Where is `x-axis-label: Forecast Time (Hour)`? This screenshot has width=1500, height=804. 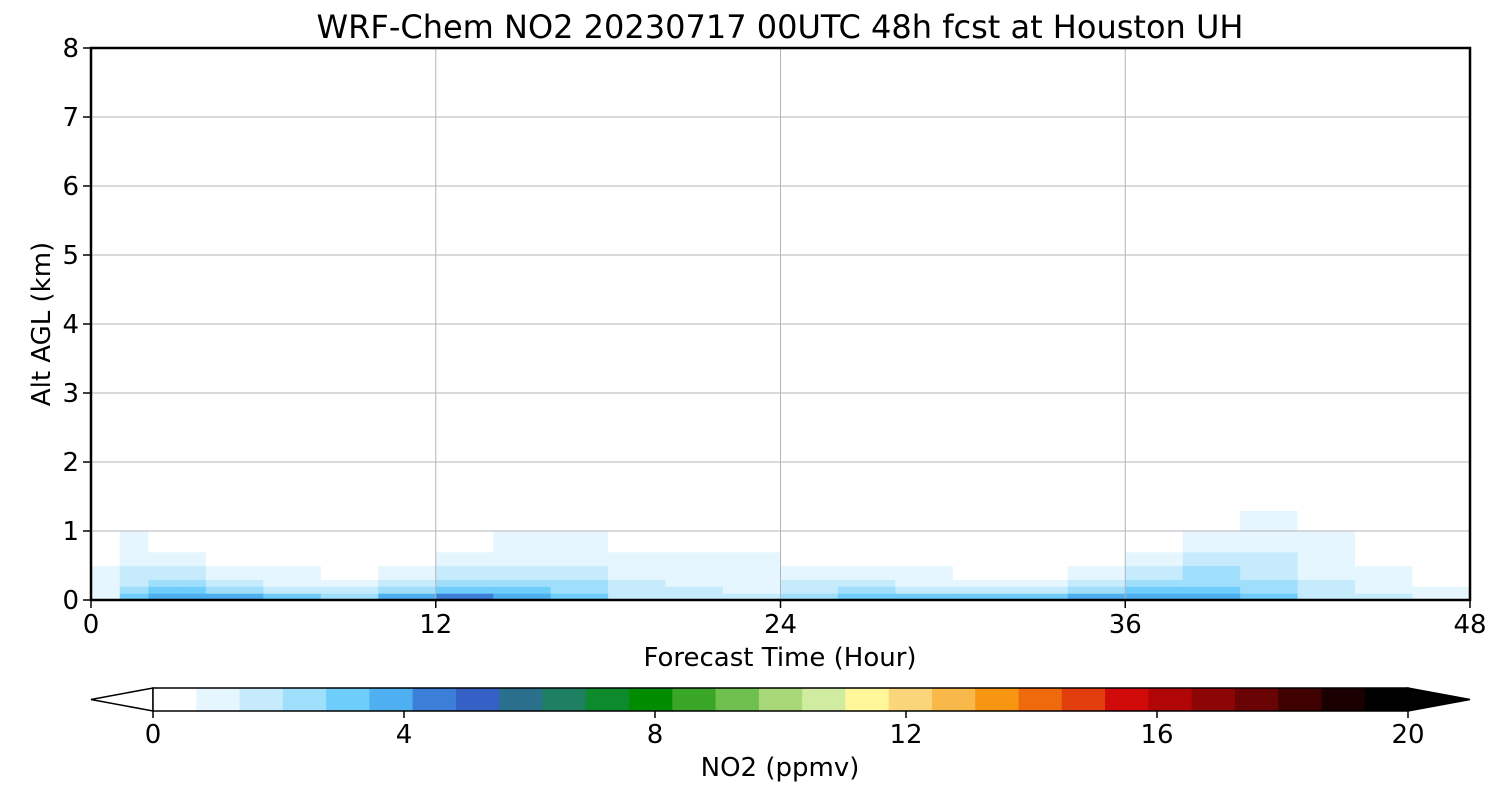
x-axis-label: Forecast Time (Hour) is located at coordinates (779, 658).